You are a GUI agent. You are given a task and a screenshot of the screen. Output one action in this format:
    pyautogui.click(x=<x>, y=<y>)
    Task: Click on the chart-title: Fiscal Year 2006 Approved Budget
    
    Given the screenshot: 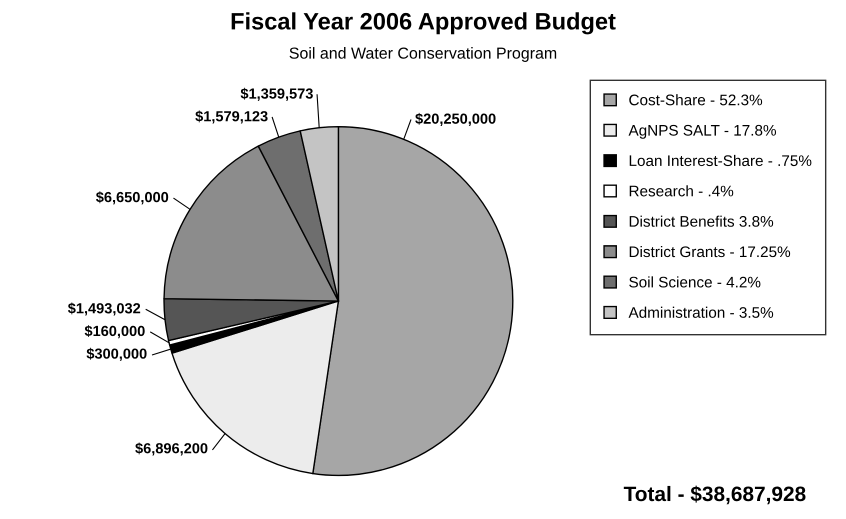 What is the action you would take?
    pyautogui.click(x=424, y=23)
    